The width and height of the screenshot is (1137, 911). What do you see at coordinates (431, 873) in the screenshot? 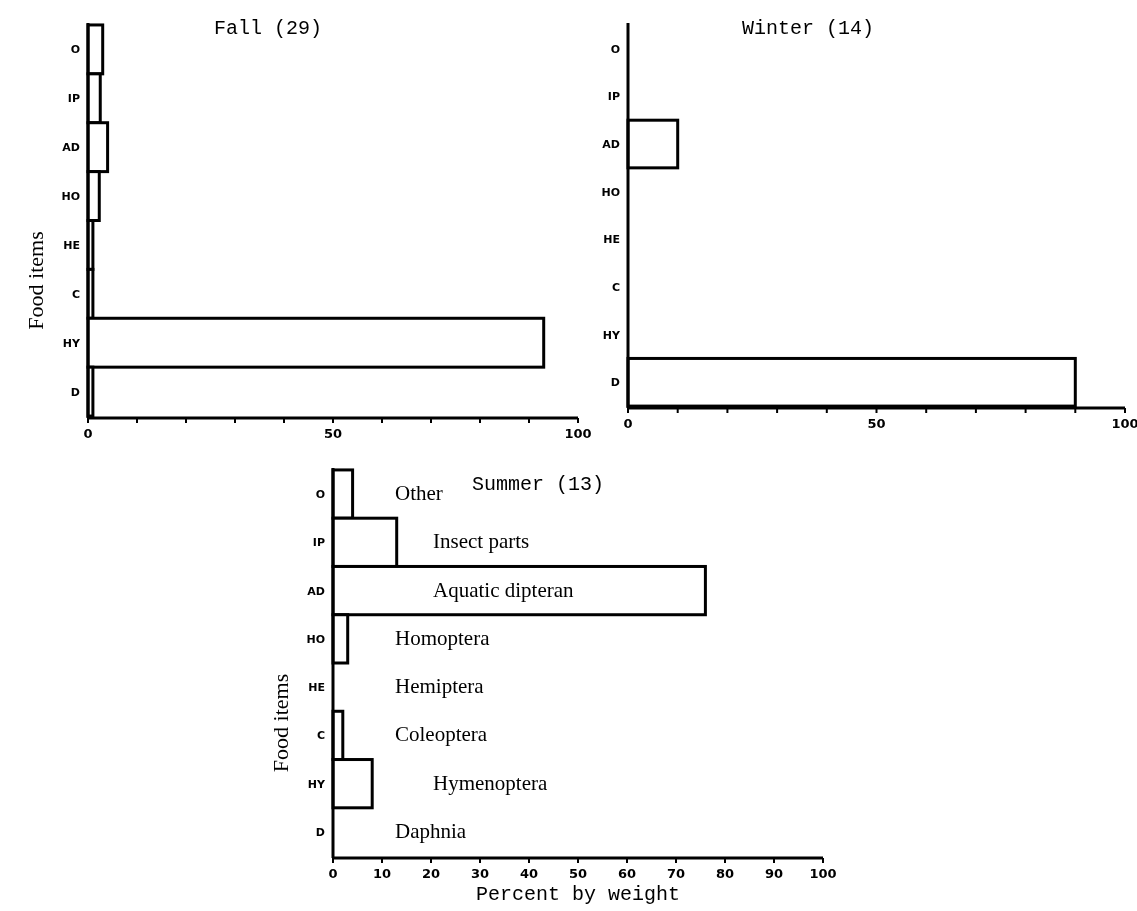
I see `x-tick-label: 20` at bounding box center [431, 873].